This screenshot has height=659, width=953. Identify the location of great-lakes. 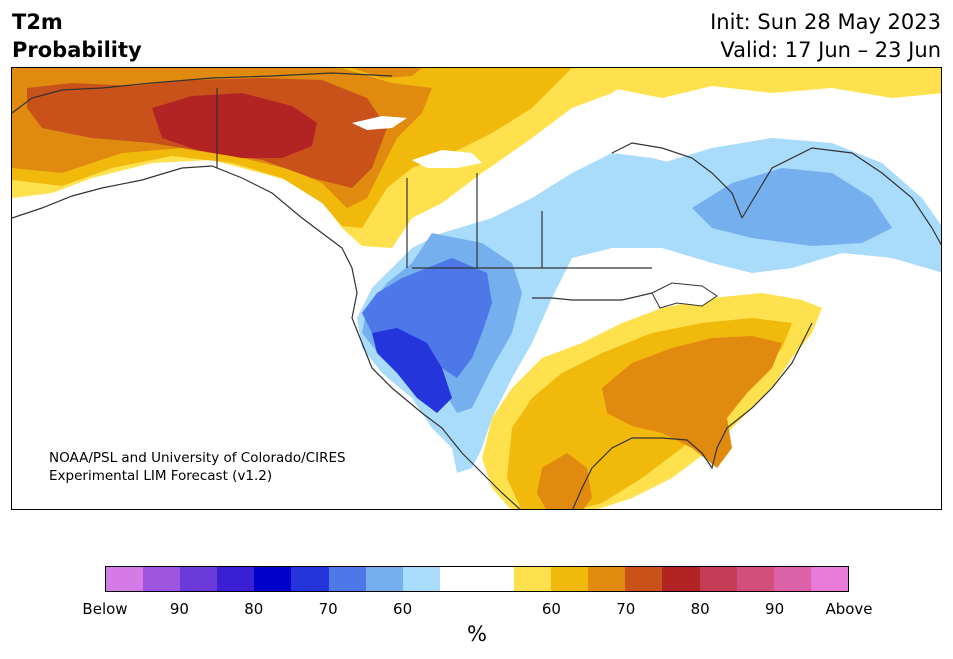
(684, 295).